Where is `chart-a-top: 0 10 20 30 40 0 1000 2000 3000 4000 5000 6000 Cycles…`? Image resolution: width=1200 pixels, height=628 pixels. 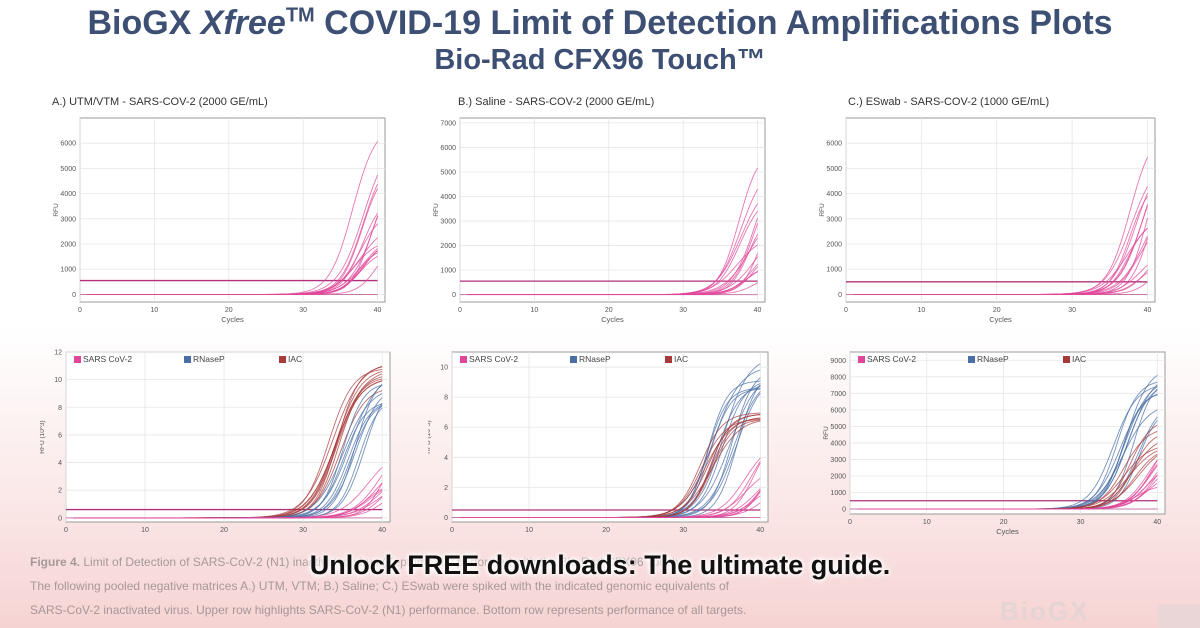 chart-a-top: 0 10 20 30 40 0 1000 2000 3000 4000 5000 6000 Cycles… is located at coordinates (220, 228).